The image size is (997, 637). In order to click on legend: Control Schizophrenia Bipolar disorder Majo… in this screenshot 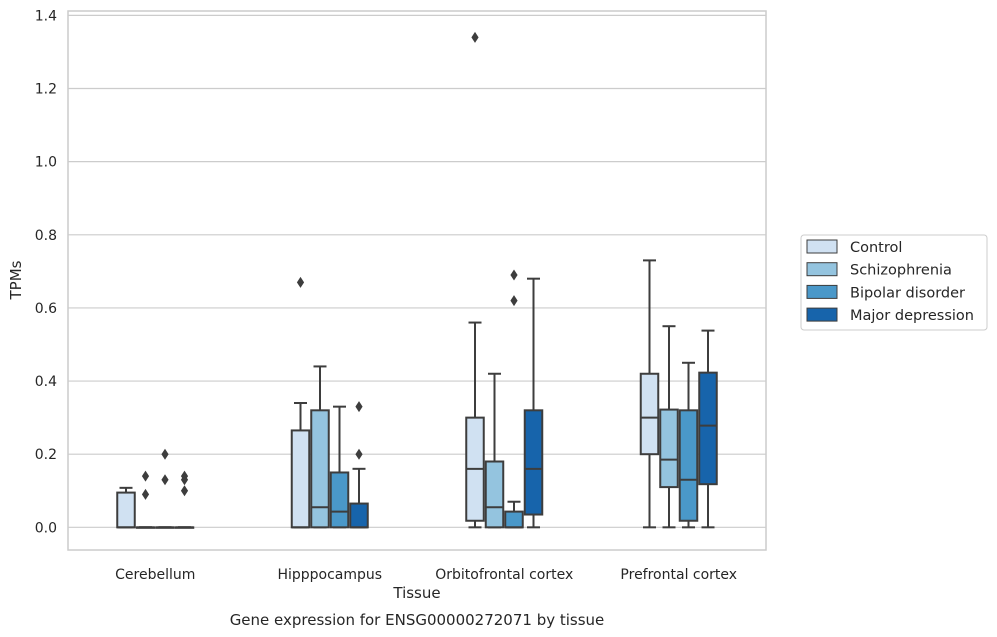, I will do `click(894, 282)`.